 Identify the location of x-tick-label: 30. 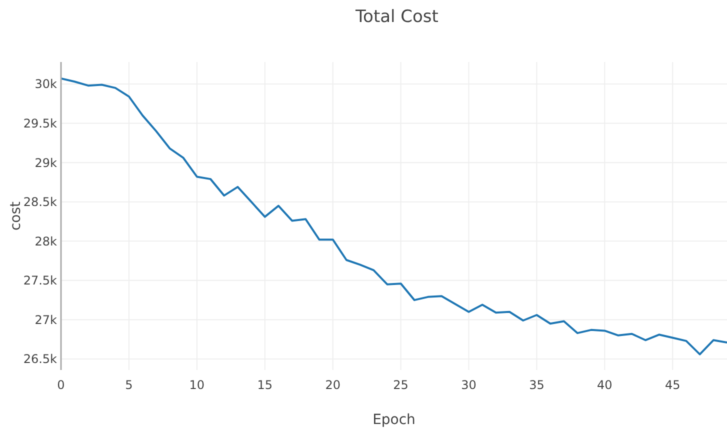
(468, 385).